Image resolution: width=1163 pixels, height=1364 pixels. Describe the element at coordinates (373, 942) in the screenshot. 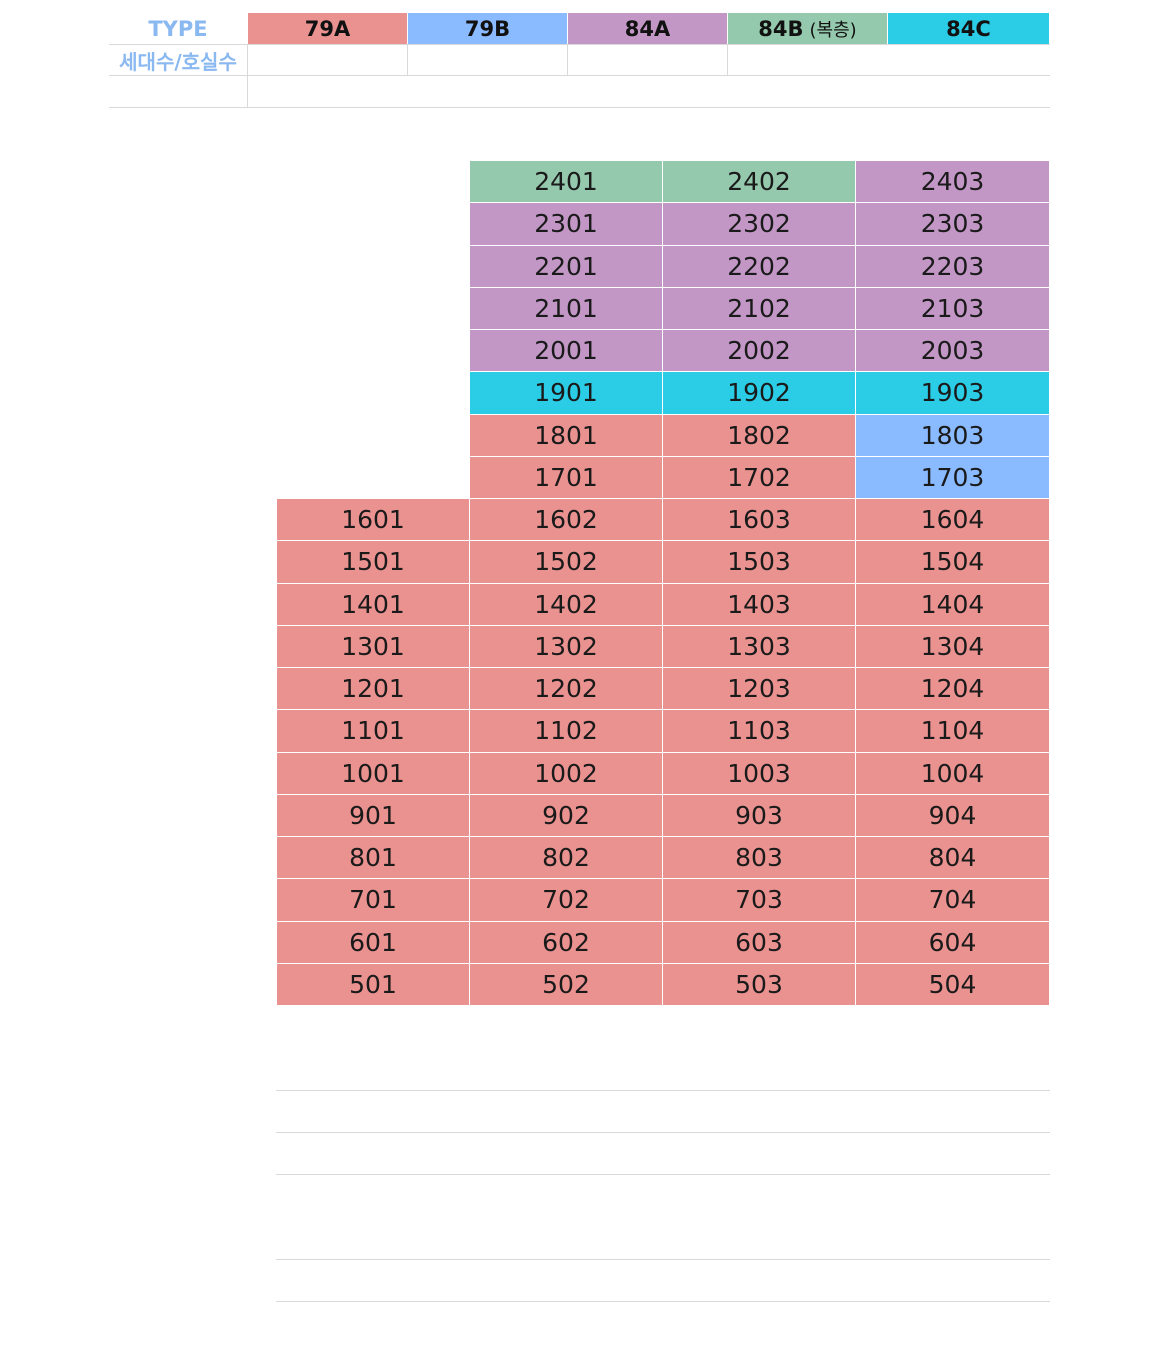

I see `unit-cell: 601` at that location.